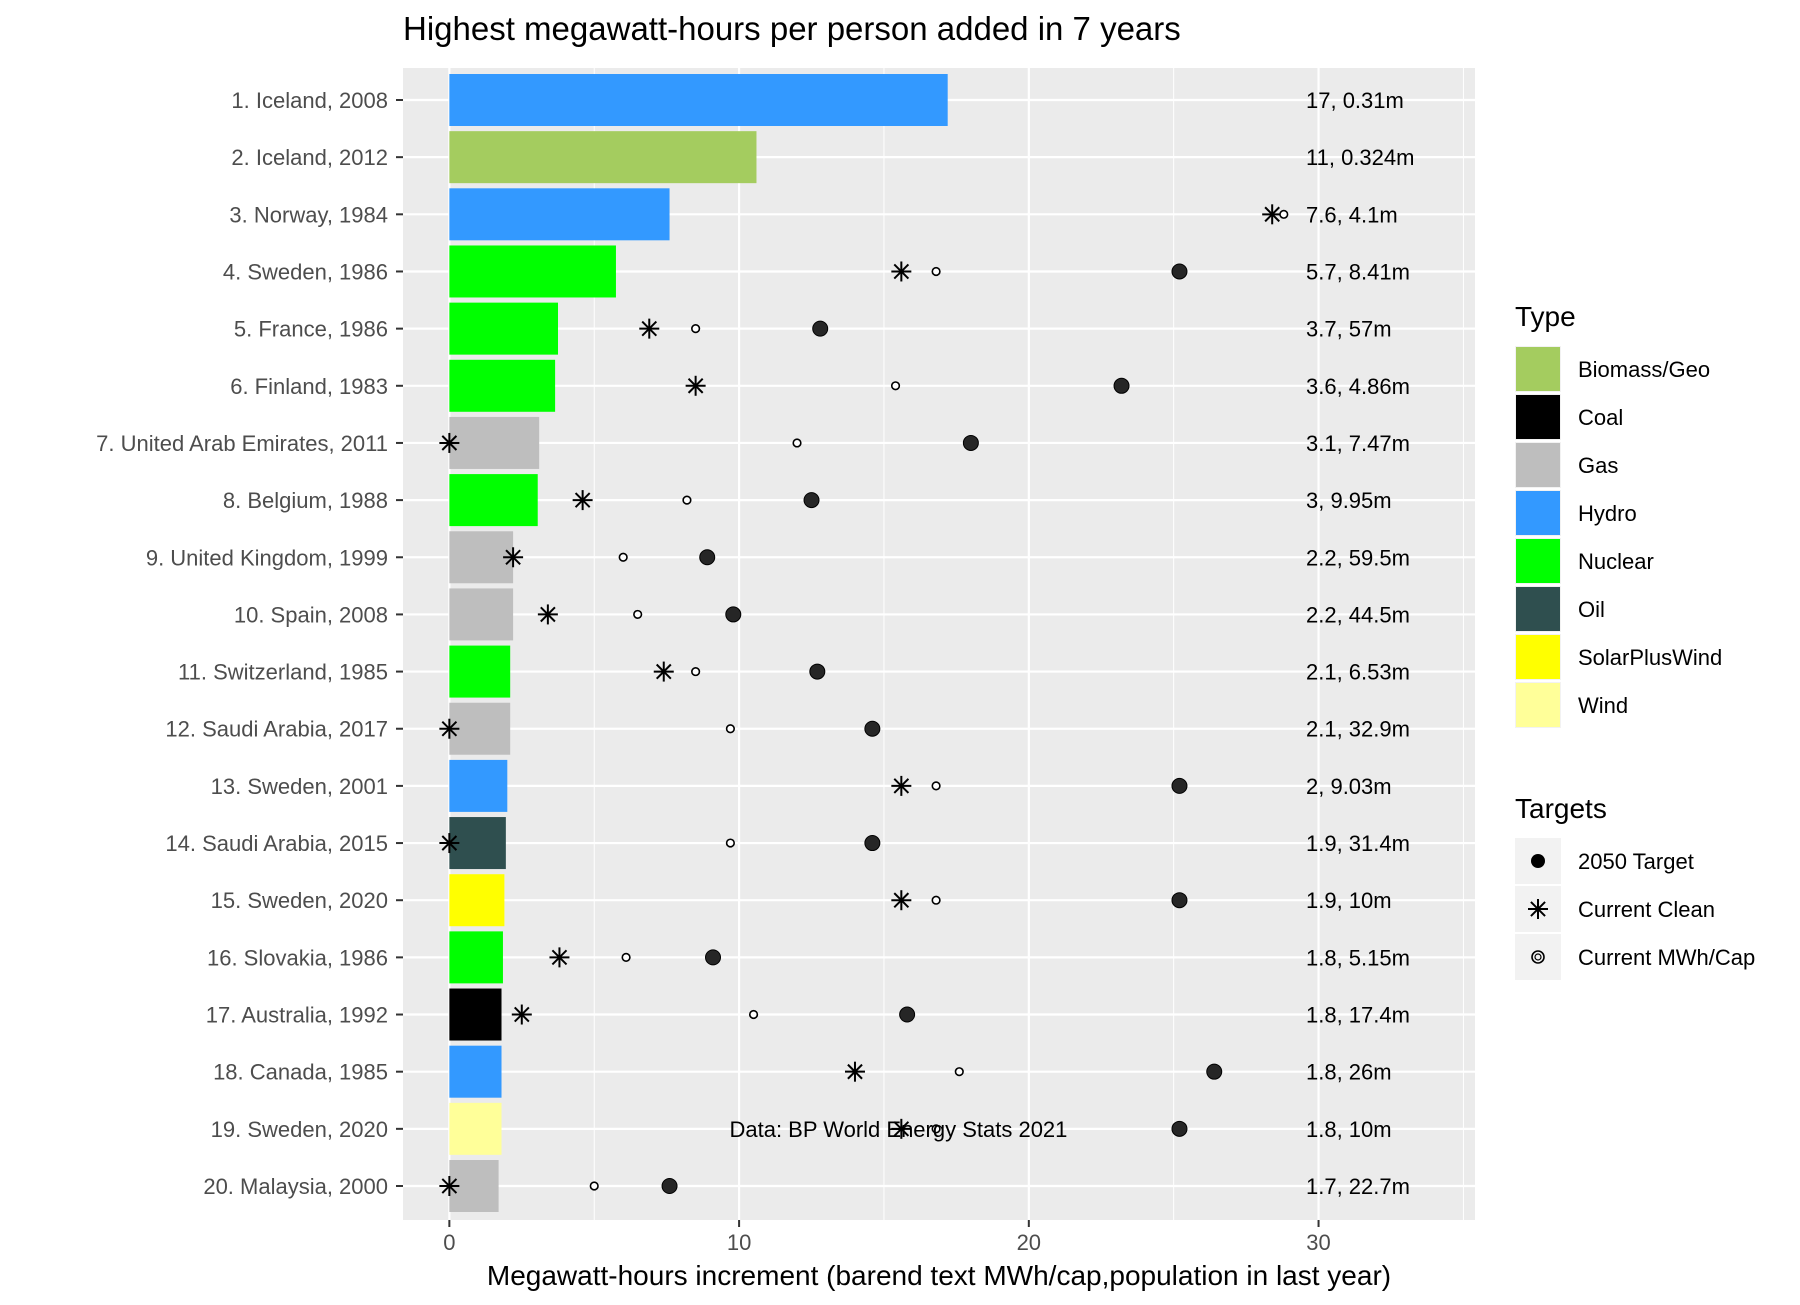 Image resolution: width=1800 pixels, height=1305 pixels. Describe the element at coordinates (1644, 369) in the screenshot. I see `legend-type-label: Biomass/Geo` at that location.